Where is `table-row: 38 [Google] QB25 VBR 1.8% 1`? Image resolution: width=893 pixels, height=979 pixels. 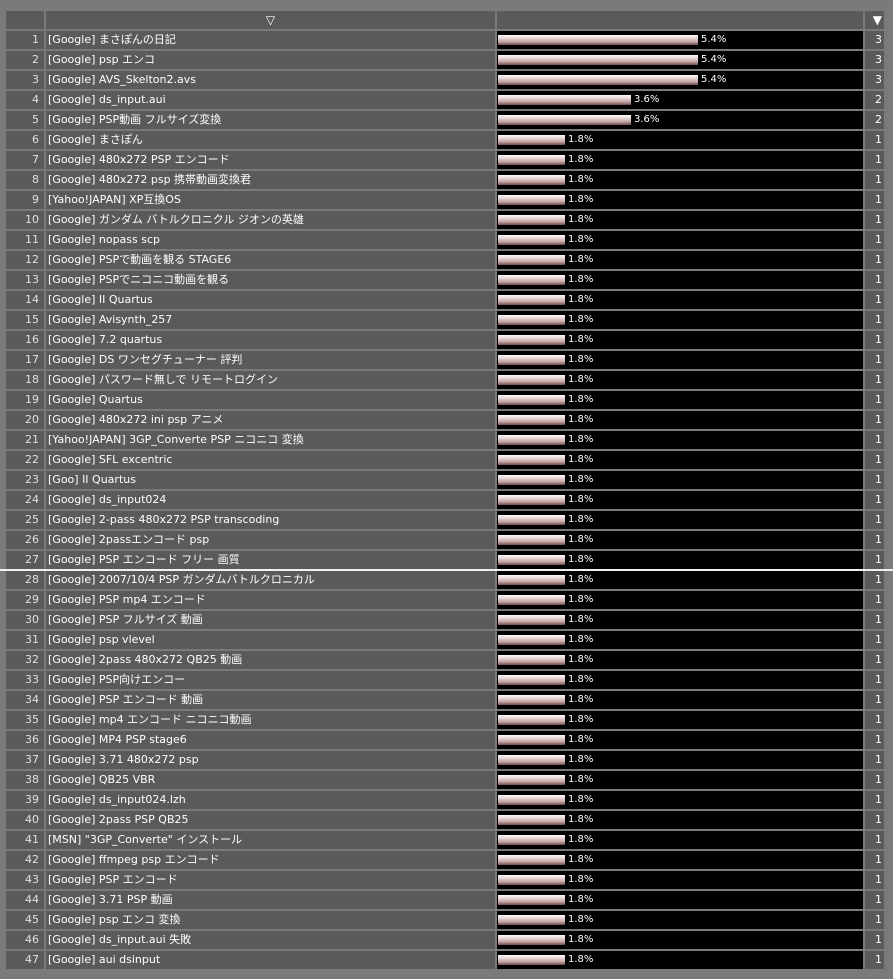 table-row: 38 [Google] QB25 VBR 1.8% 1 is located at coordinates (445, 780).